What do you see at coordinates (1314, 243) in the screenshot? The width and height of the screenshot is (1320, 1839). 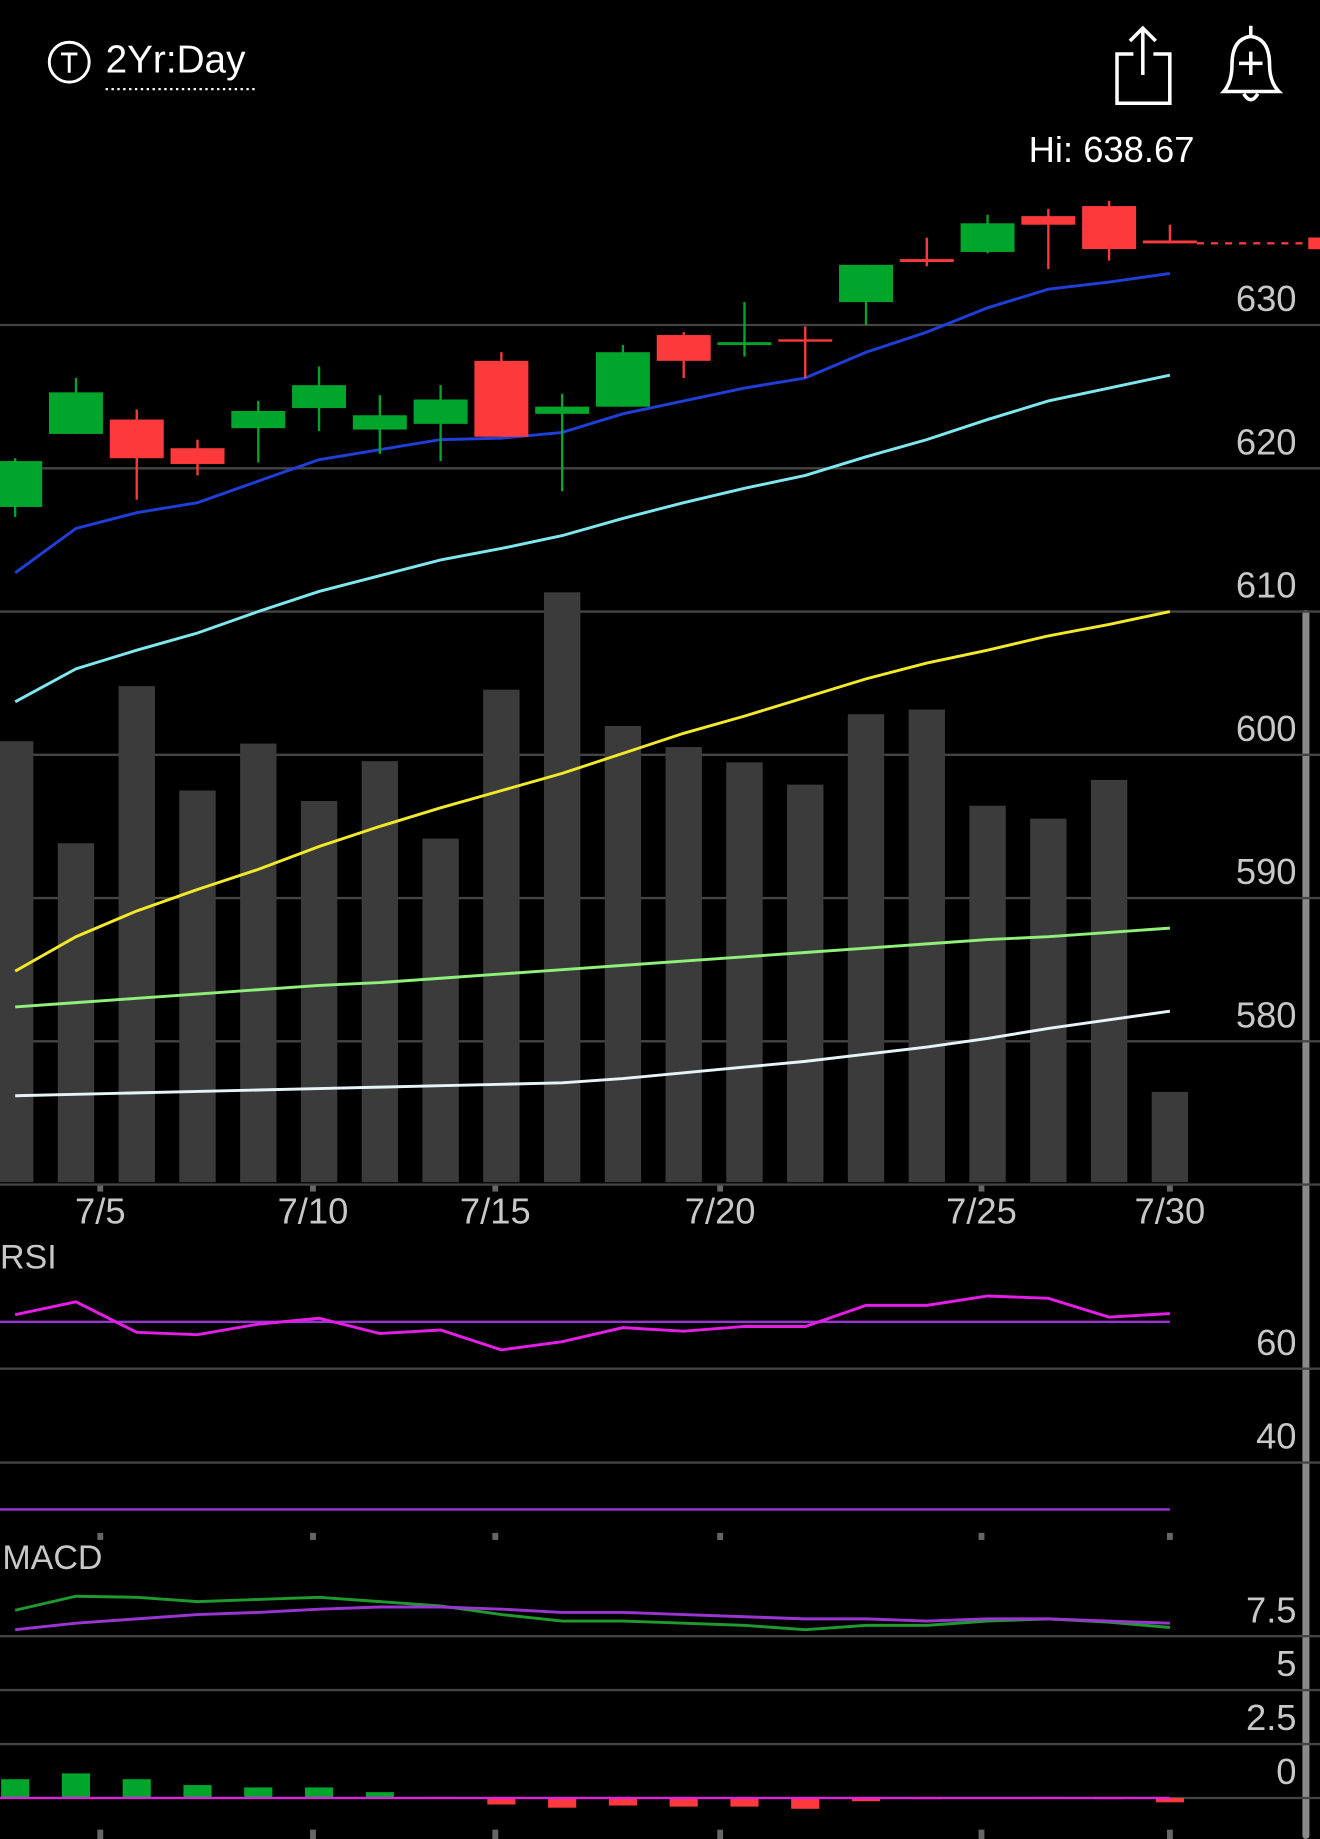 I see `last-price-marker` at bounding box center [1314, 243].